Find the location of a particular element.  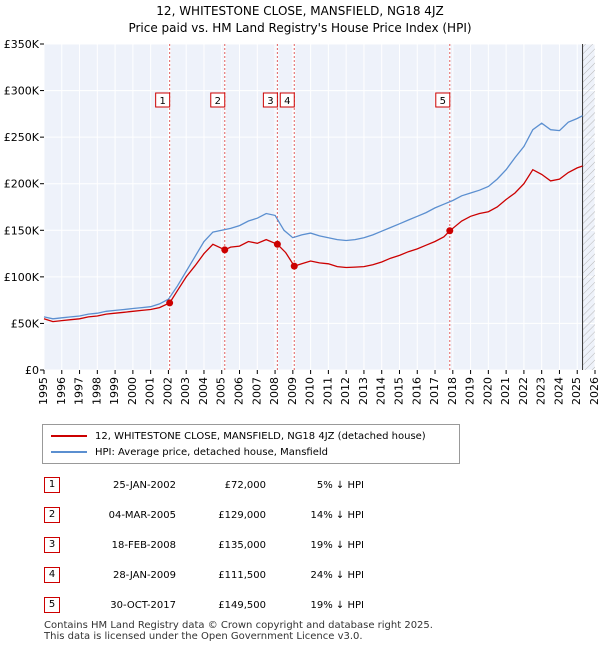

x-tick-label: 1995 is located at coordinates (43, 391).